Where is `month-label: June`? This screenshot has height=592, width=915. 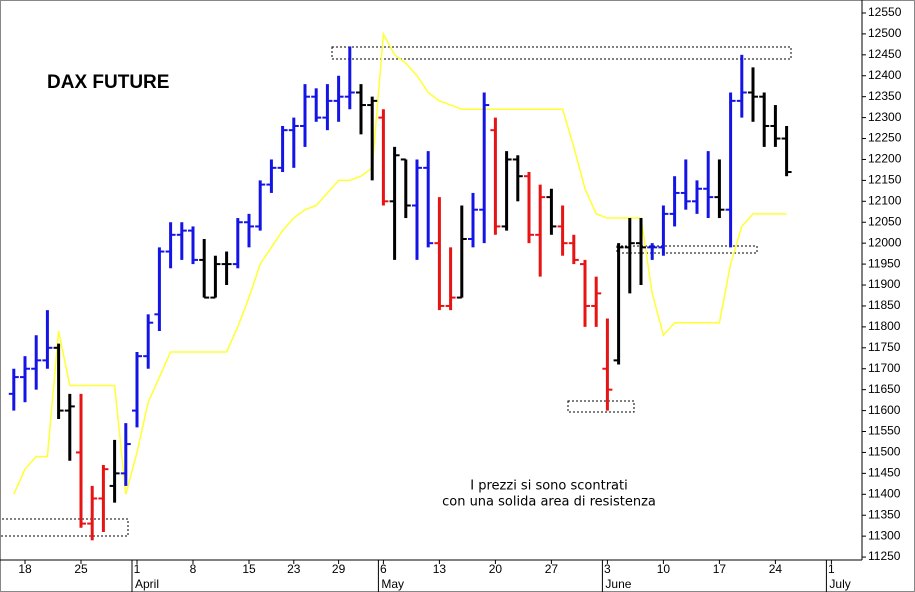
month-label: June is located at coordinates (618, 584).